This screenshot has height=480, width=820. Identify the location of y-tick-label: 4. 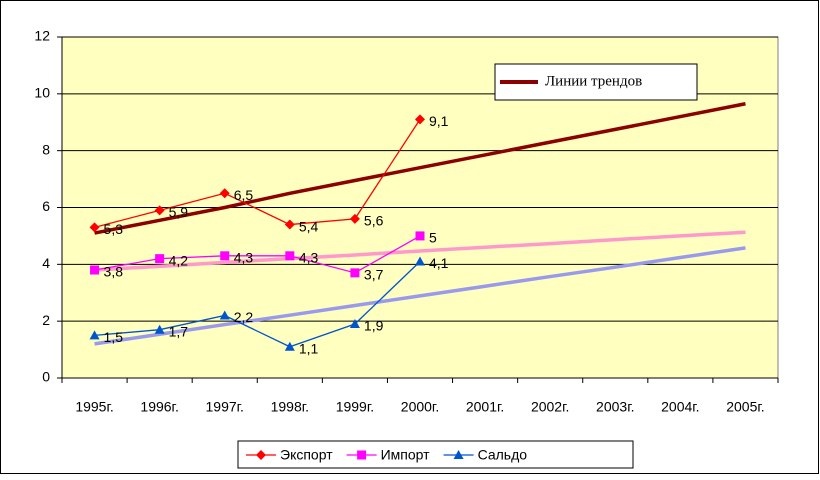
(46, 263).